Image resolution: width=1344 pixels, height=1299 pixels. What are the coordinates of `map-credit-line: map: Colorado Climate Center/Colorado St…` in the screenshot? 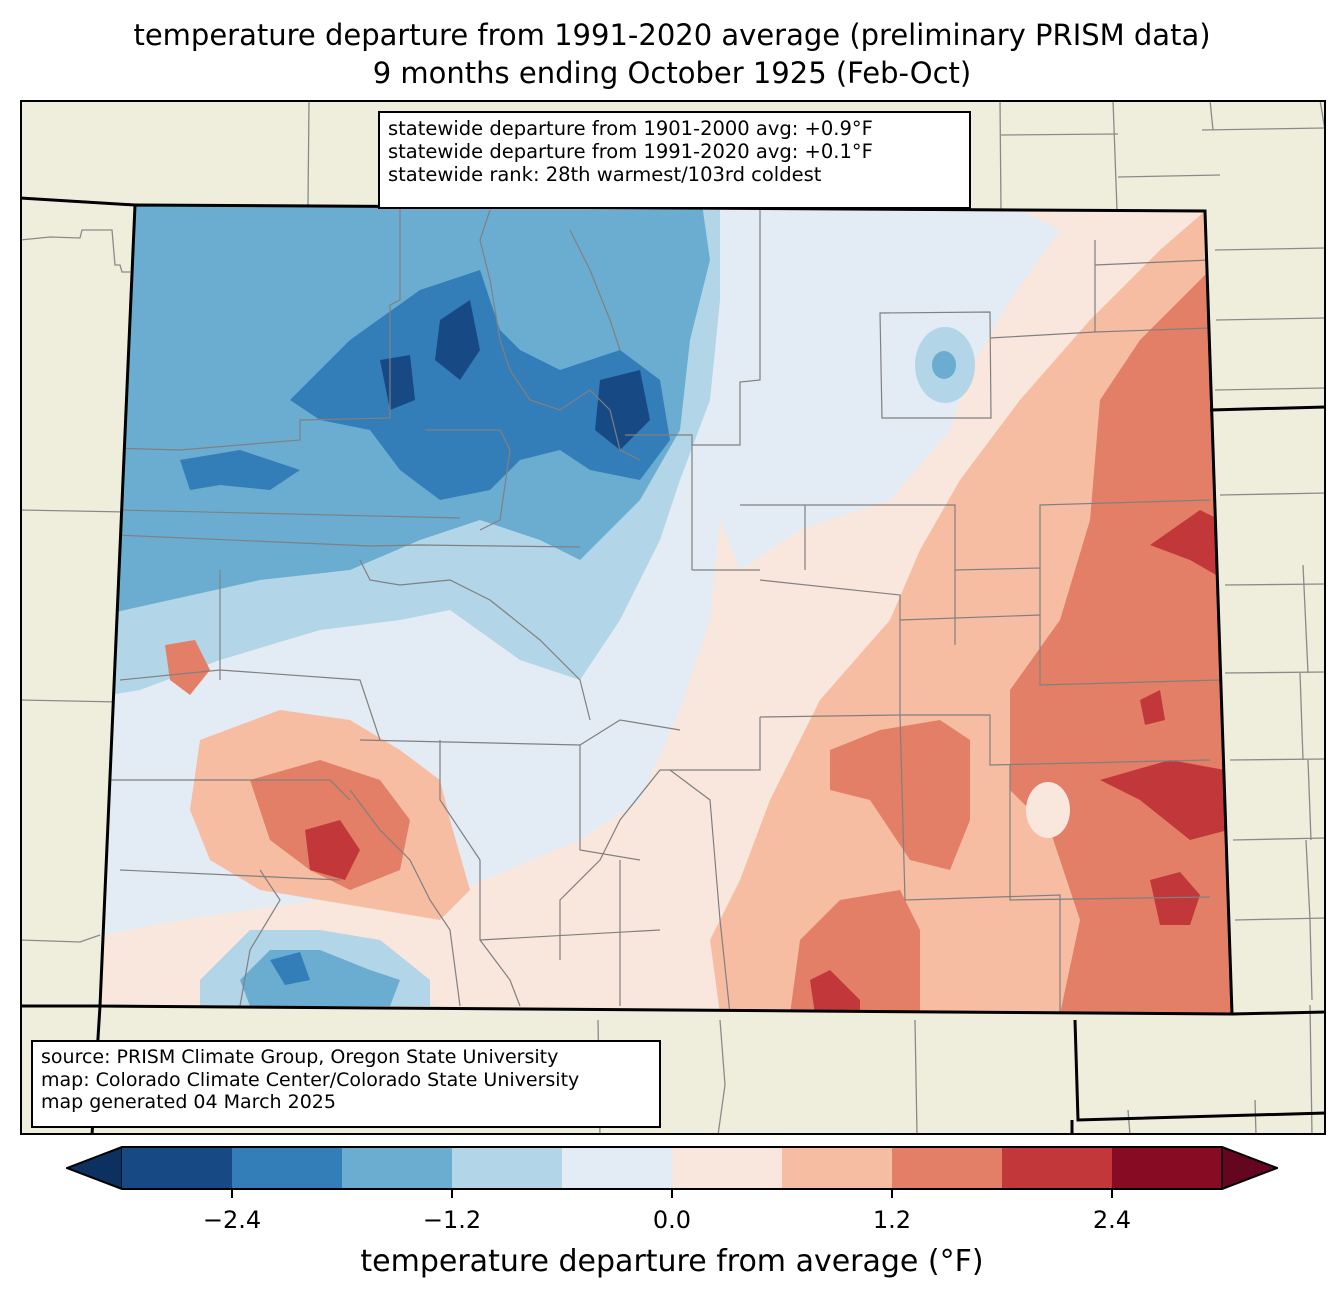 It's located at (310, 1079).